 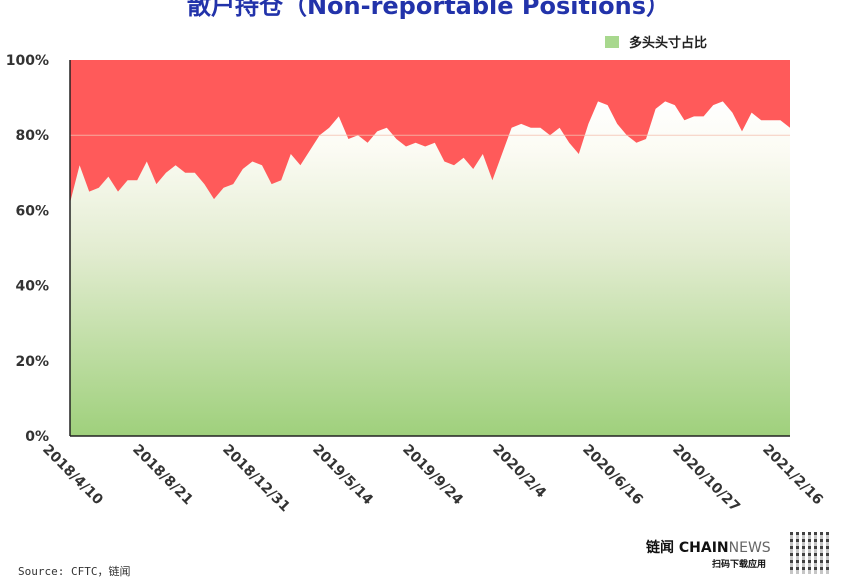 I want to click on x-tick-label: 2020/10/27, so click(x=706, y=479).